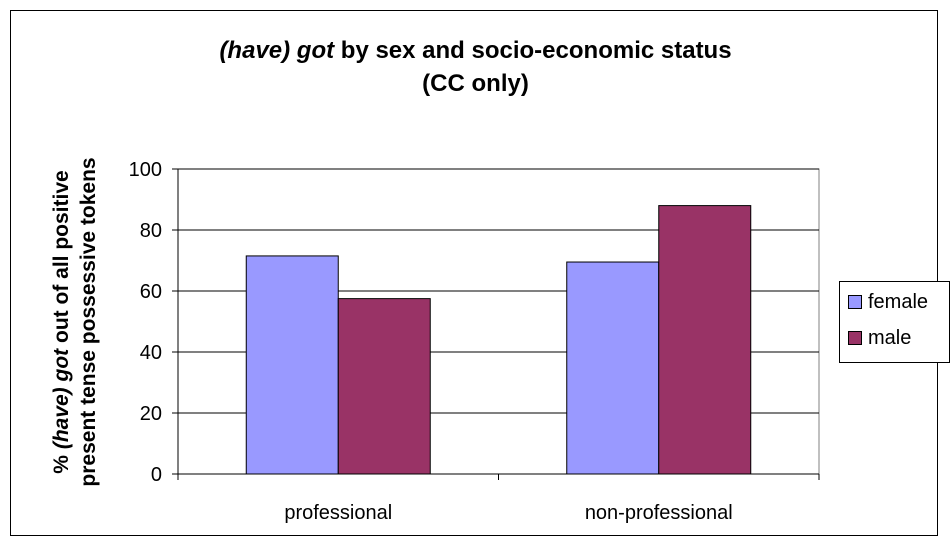 The width and height of the screenshot is (951, 548). What do you see at coordinates (508, 513) in the screenshot?
I see `x-tick-labels: professional non-professional` at bounding box center [508, 513].